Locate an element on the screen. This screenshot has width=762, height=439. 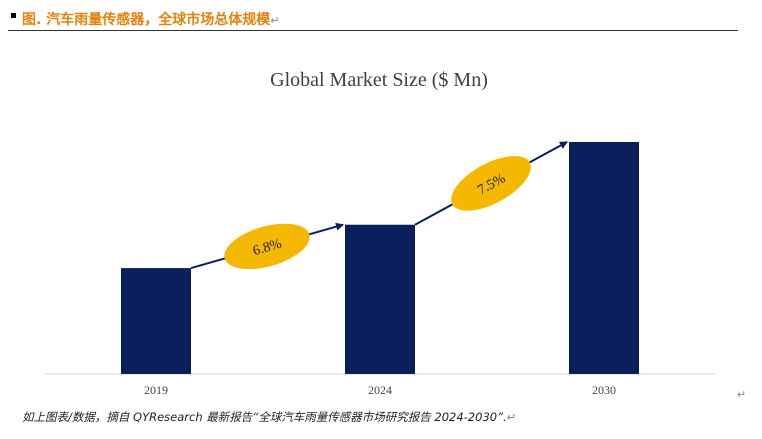
x-tick-label: 2030 is located at coordinates (604, 390).